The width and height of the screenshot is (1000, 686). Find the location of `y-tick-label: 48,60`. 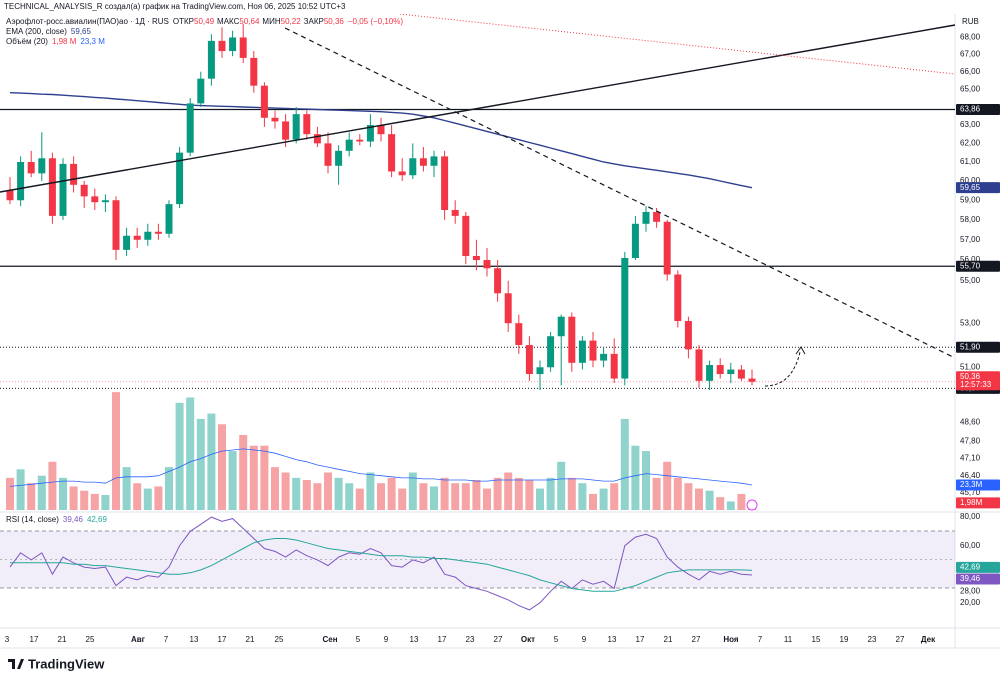

y-tick-label: 48,60 is located at coordinates (970, 422).